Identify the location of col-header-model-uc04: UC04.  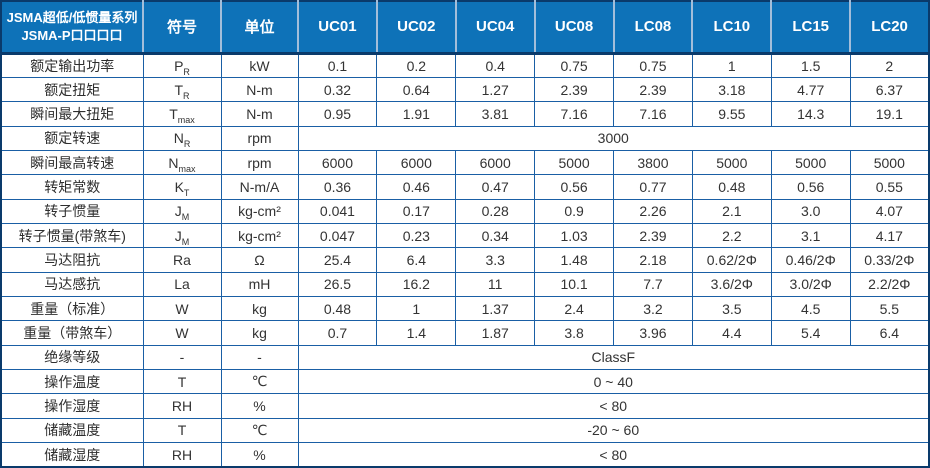
(494, 28).